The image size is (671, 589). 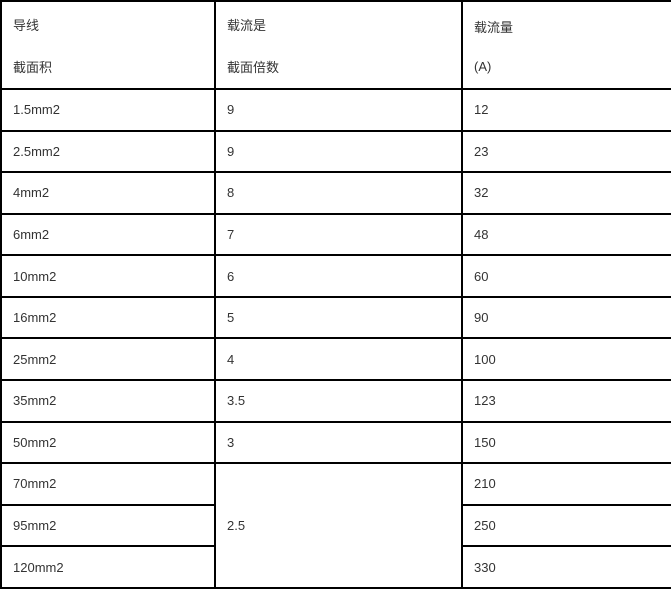 I want to click on table-row: 2.5mm2 9 23, so click(x=335, y=151).